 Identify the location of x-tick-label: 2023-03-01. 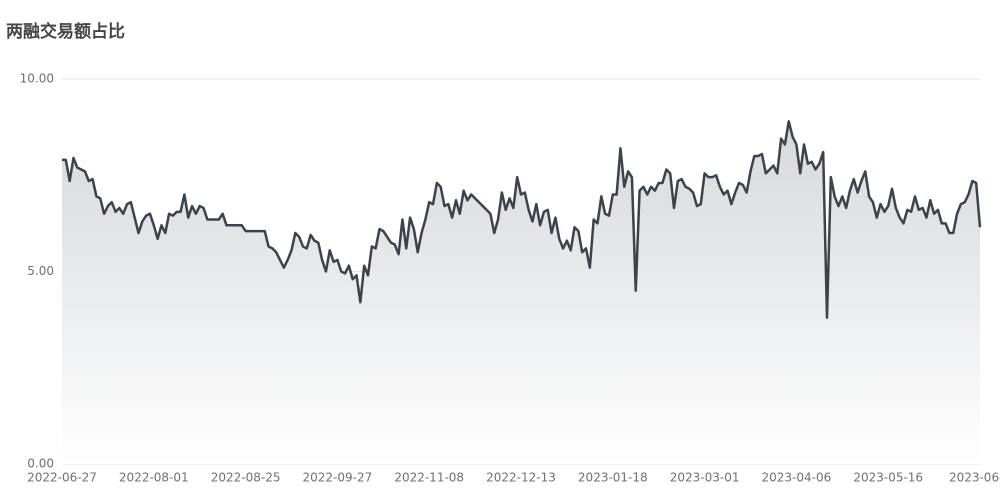
(705, 478).